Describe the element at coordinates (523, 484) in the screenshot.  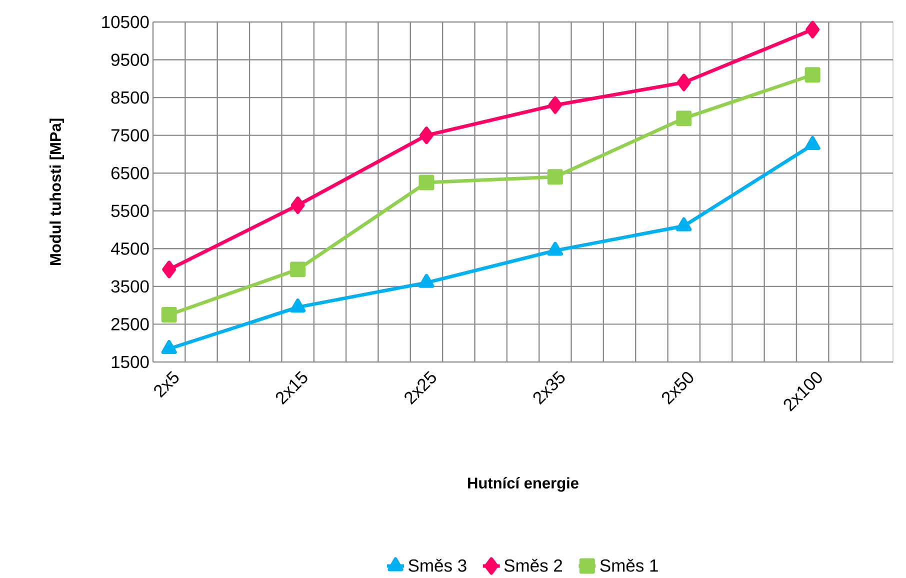
I see `x-axis-title: Hutnící energie` at that location.